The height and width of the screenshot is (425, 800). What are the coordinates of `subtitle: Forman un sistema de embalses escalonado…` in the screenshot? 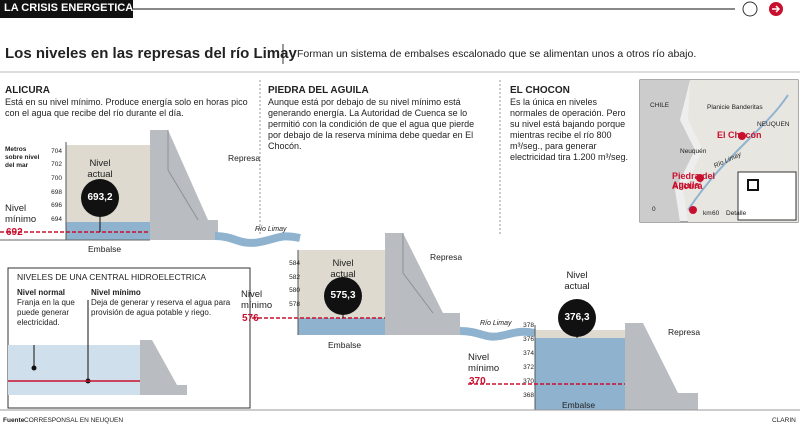 It's located at (497, 54).